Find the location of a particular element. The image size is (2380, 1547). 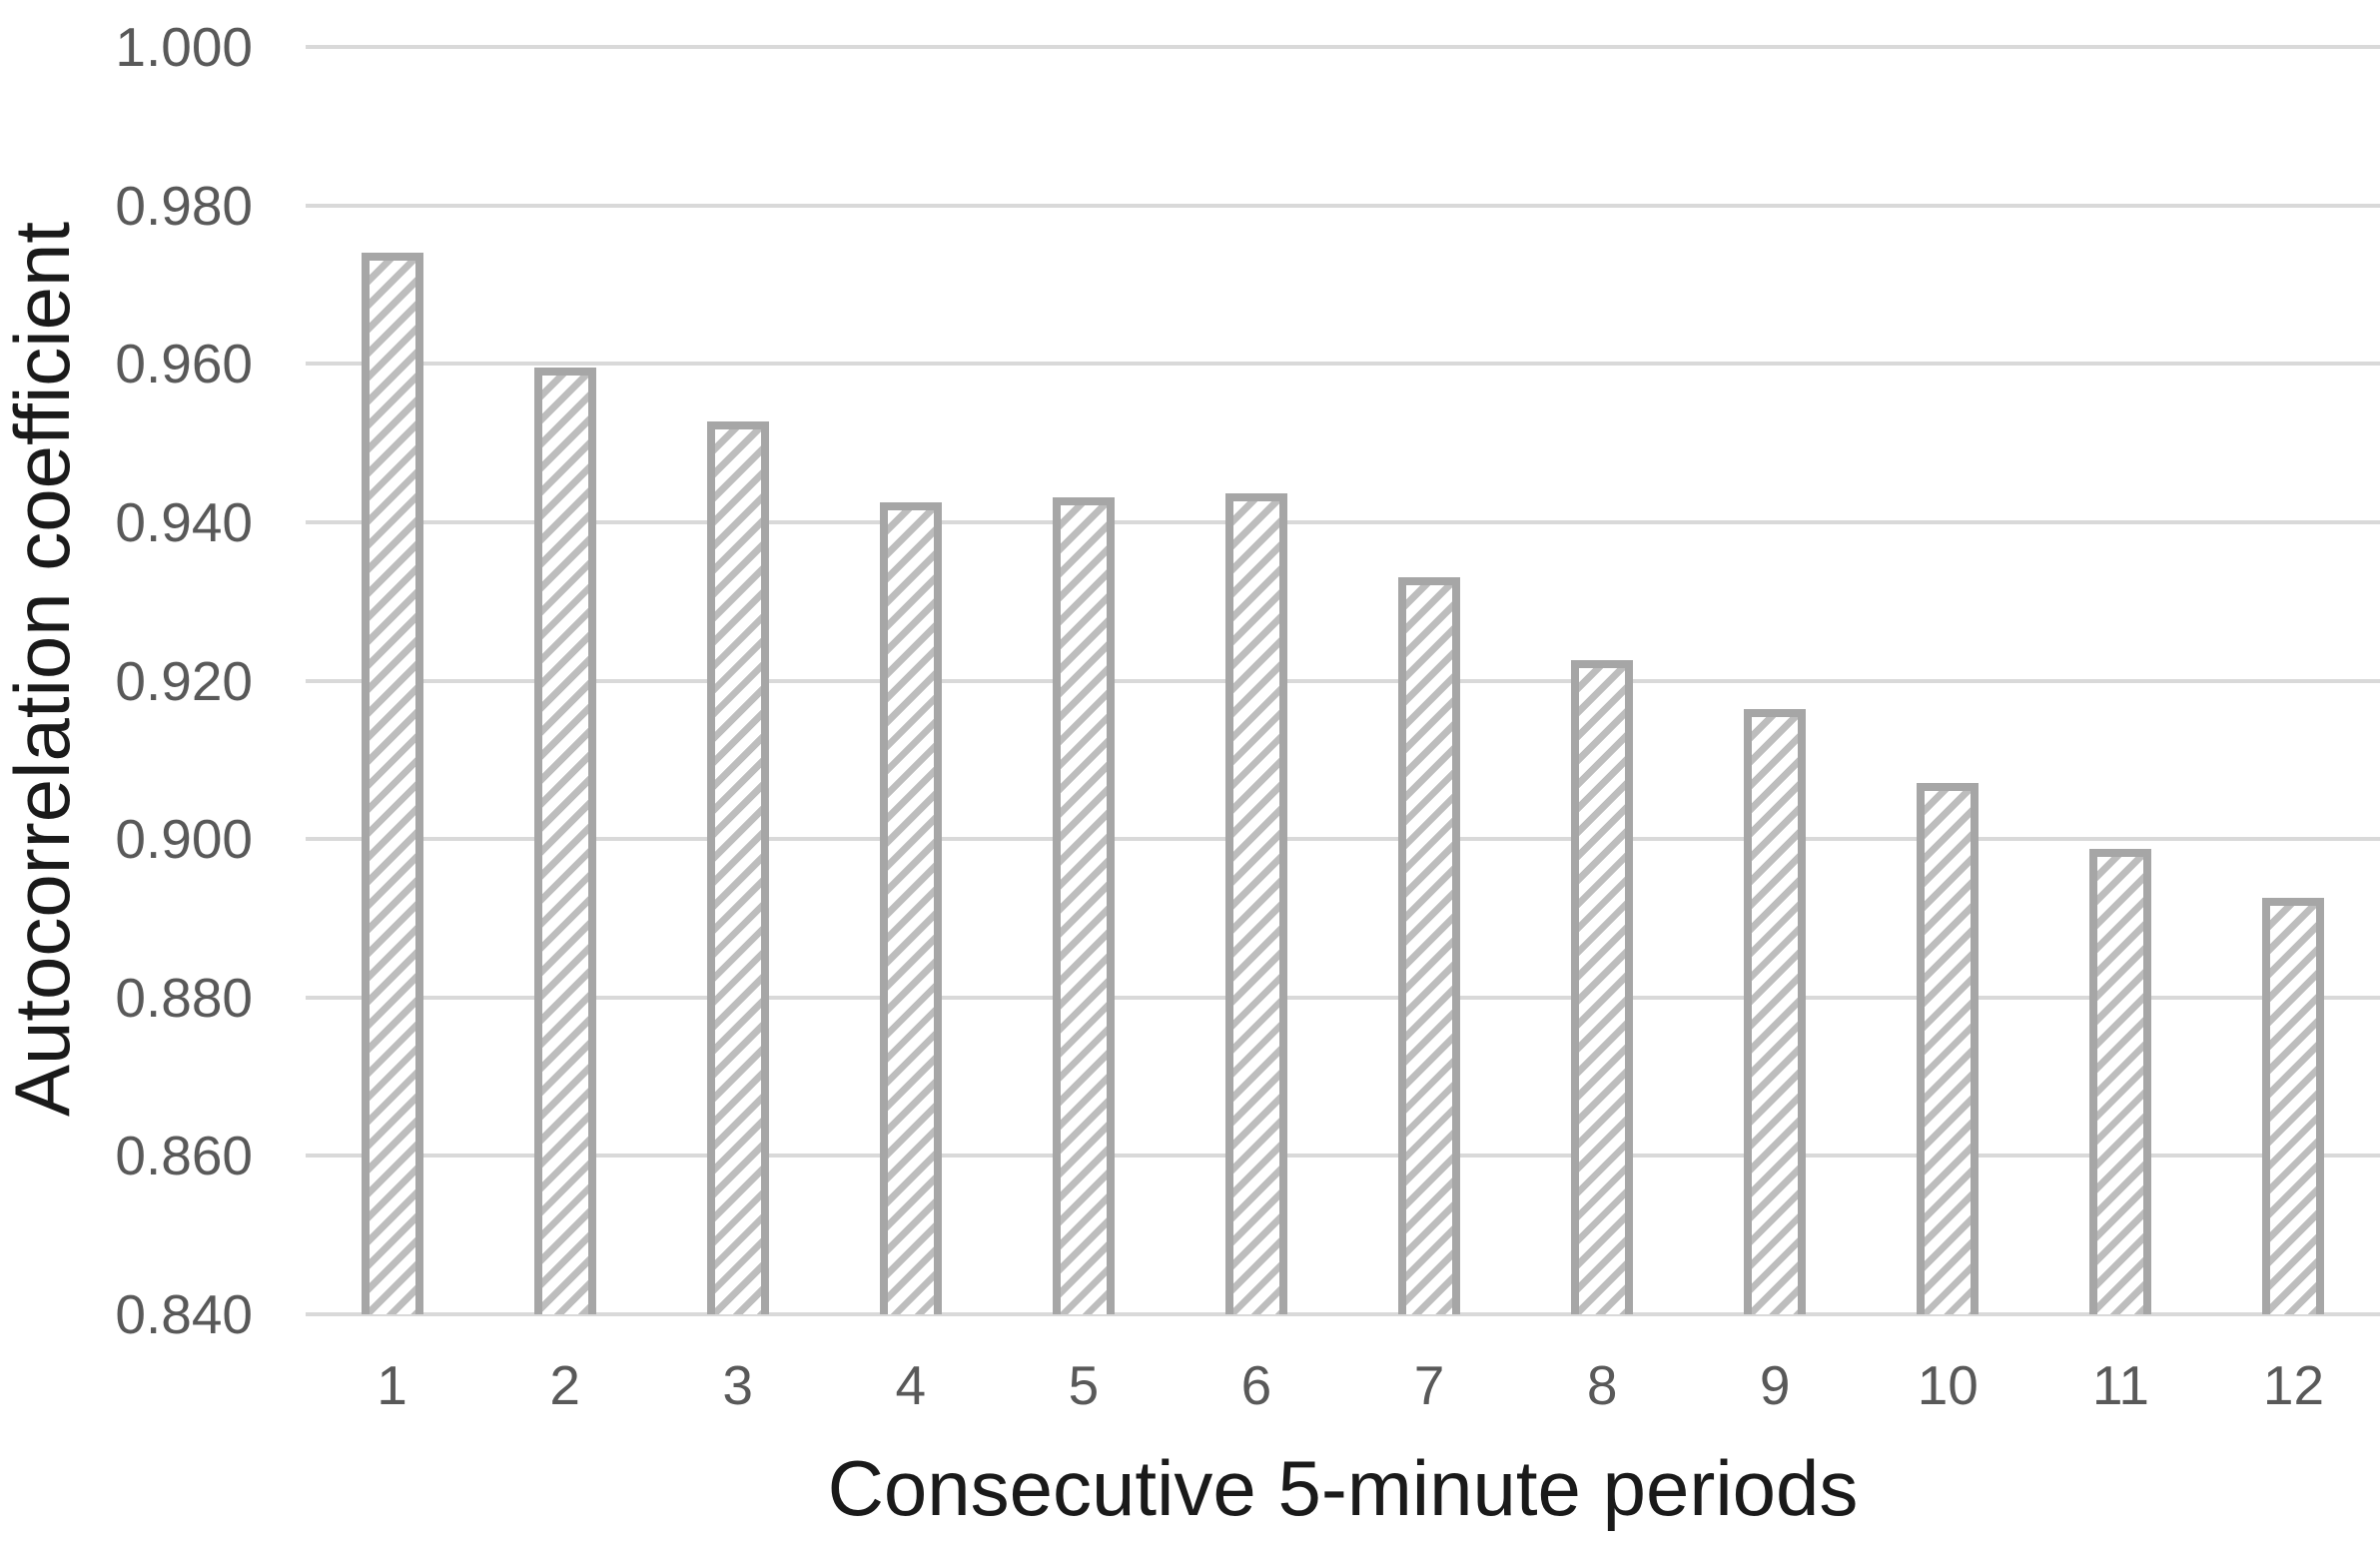

y-tick-label: 0.880 is located at coordinates (184, 997).